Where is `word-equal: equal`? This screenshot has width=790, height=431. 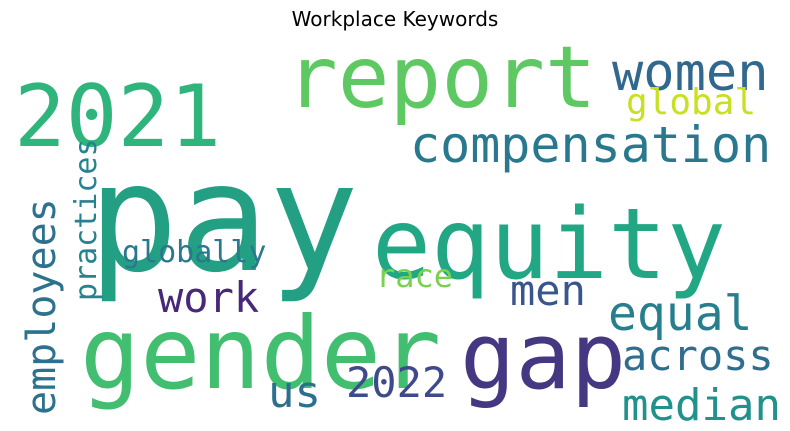 word-equal: equal is located at coordinates (680, 314).